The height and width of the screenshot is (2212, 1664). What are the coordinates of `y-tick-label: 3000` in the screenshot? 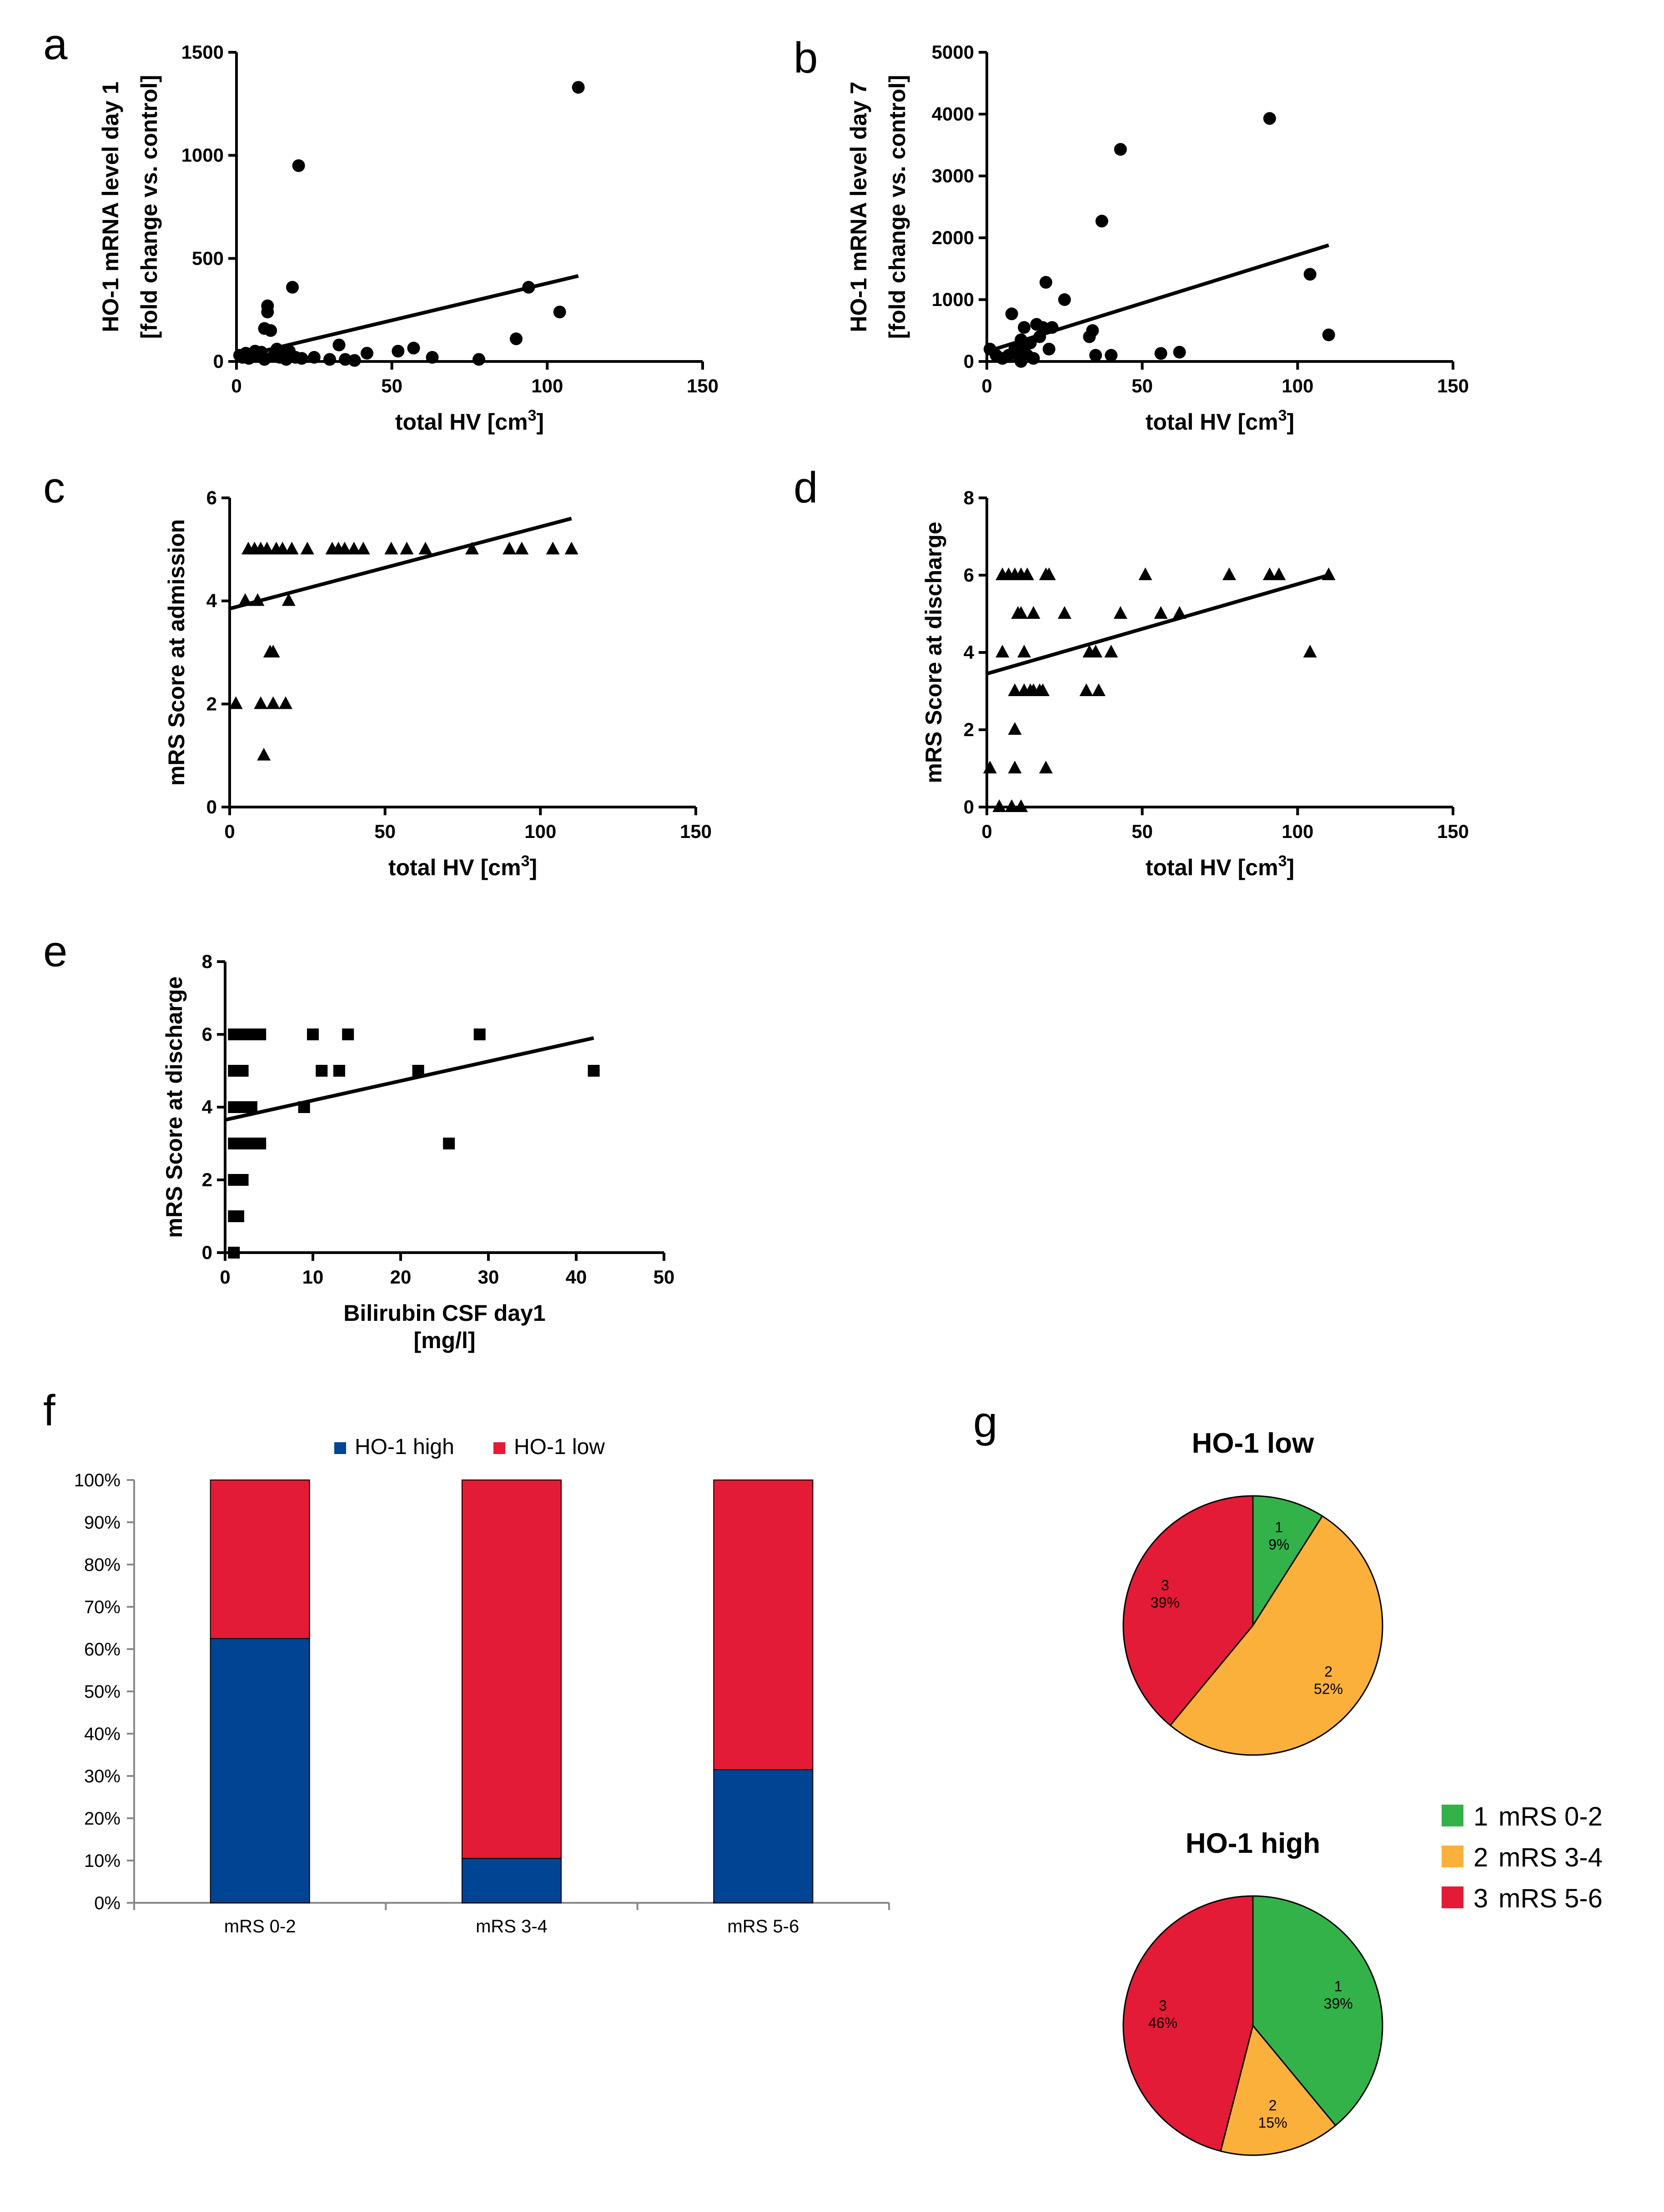 It's located at (953, 176).